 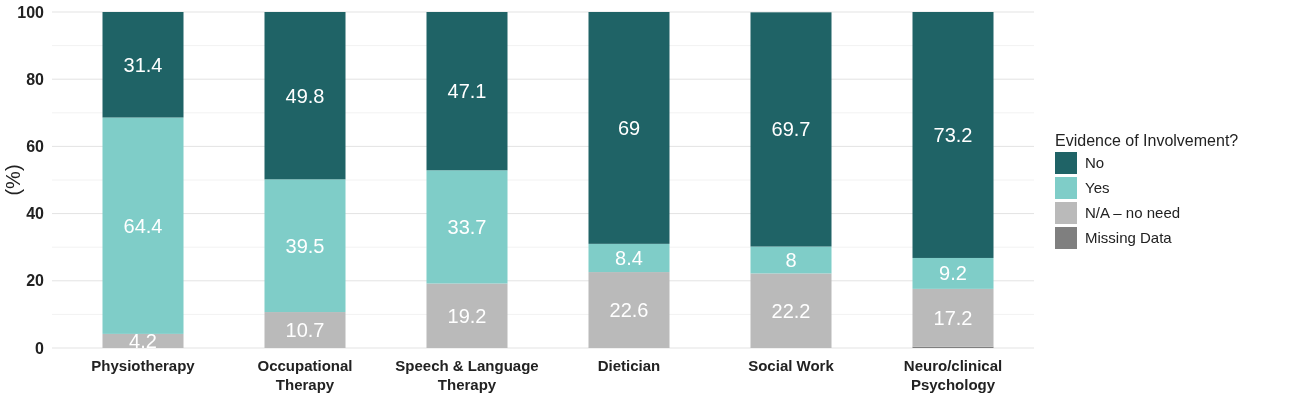 What do you see at coordinates (1097, 188) in the screenshot?
I see `legend-label: Yes` at bounding box center [1097, 188].